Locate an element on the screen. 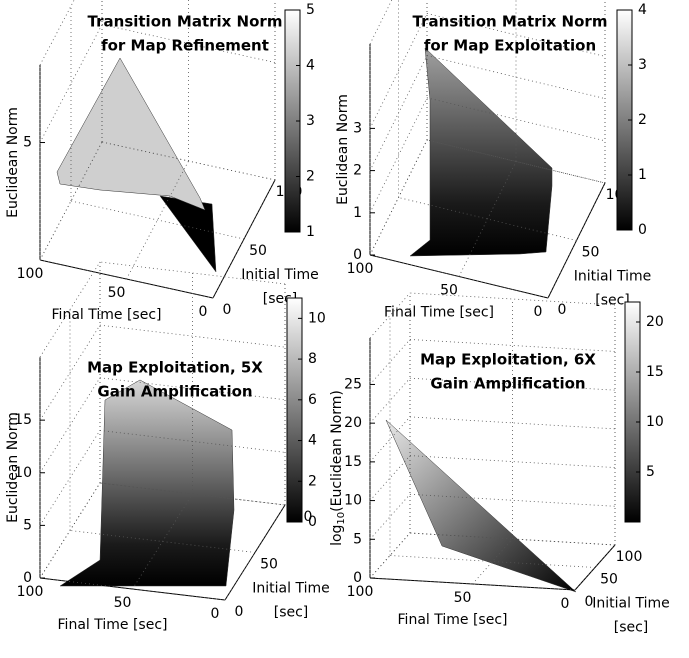 This screenshot has width=689, height=658. z-axis-label-part: log is located at coordinates (337, 535).